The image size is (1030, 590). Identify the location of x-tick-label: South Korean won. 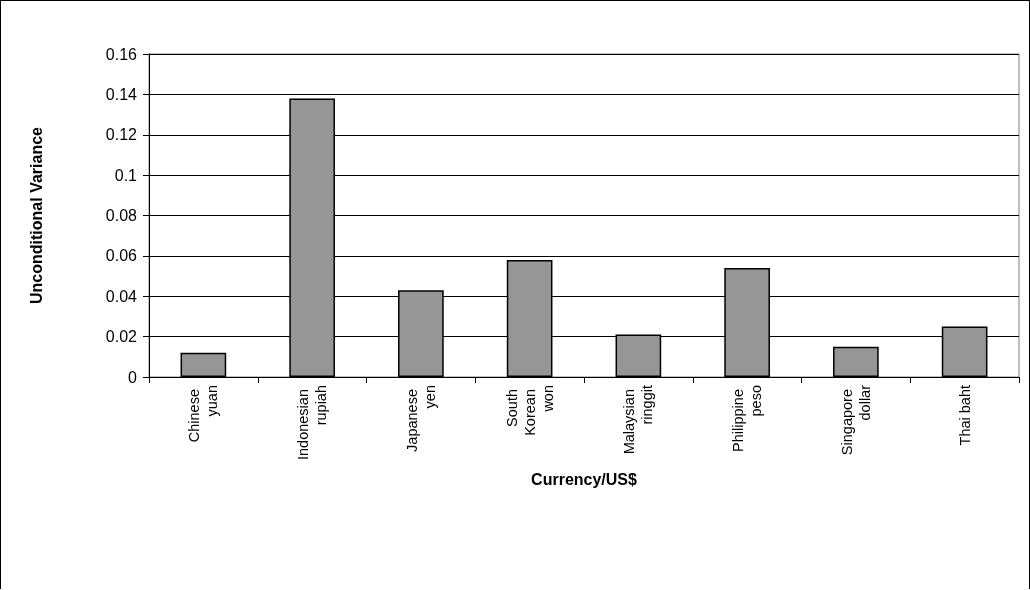
(529, 410).